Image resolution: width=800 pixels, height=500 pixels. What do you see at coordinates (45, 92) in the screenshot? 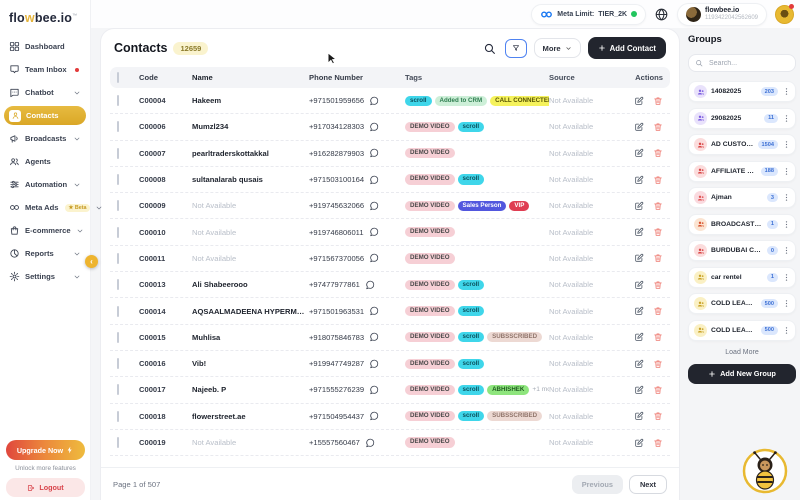
I see `sidebar-item-chatbot: Chatbot` at bounding box center [45, 92].